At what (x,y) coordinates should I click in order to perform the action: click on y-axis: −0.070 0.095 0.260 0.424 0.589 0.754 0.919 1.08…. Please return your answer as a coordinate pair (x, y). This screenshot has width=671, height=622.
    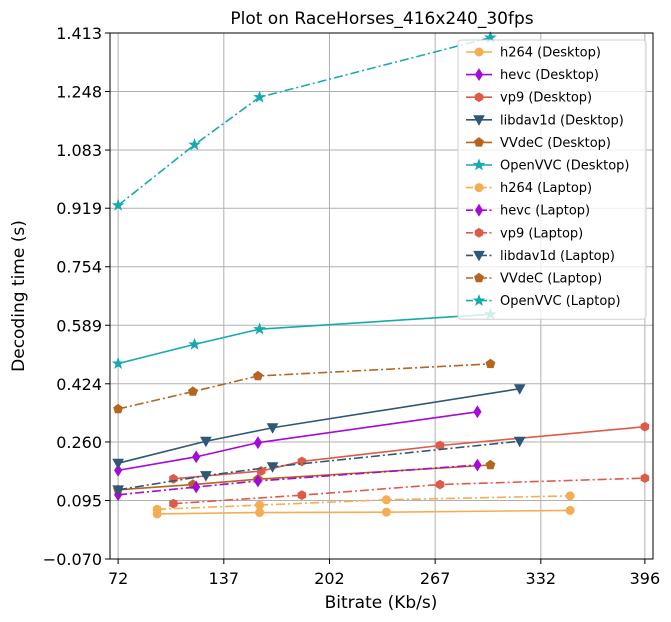
    Looking at the image, I should click on (76, 296).